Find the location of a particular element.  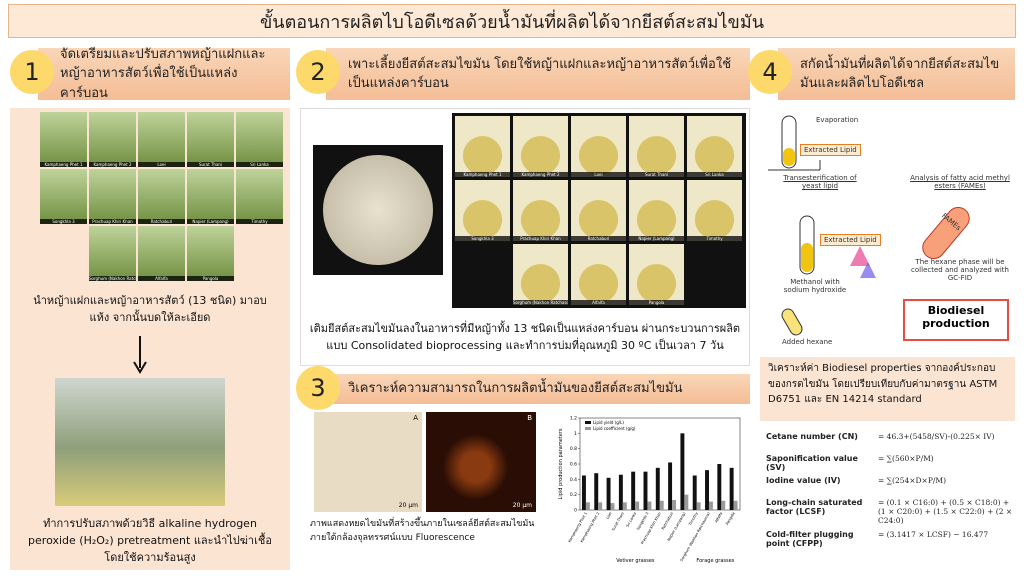

photo-tile: Timothy is located at coordinates (714, 210).